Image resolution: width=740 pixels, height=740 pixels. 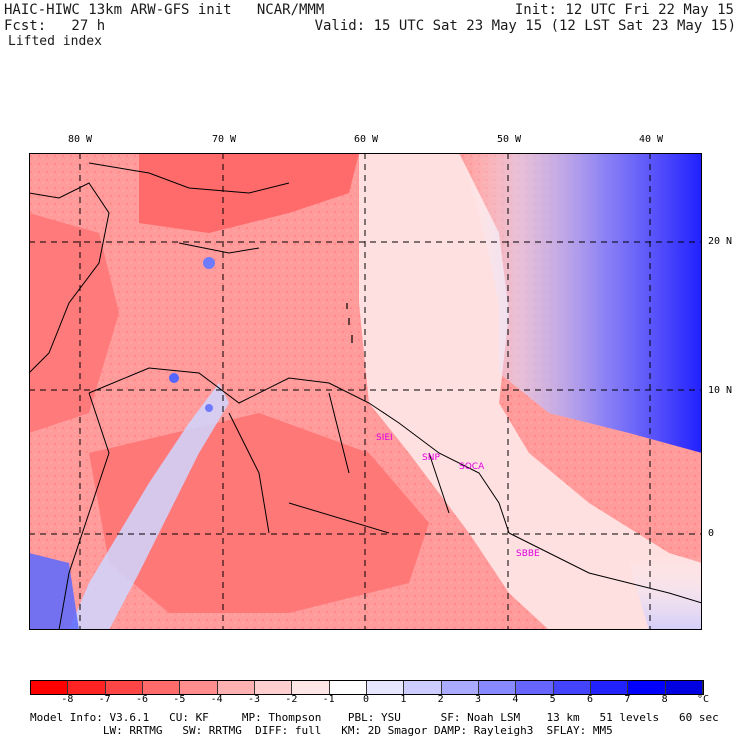 I want to click on station-sbbe: SBBE, so click(x=528, y=554).